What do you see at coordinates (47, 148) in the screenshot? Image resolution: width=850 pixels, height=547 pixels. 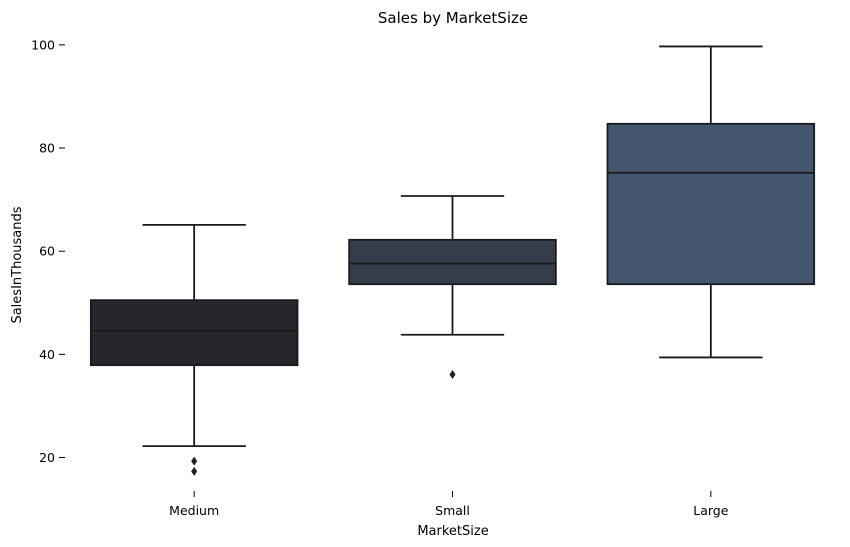 I see `y-tick-label: 80` at bounding box center [47, 148].